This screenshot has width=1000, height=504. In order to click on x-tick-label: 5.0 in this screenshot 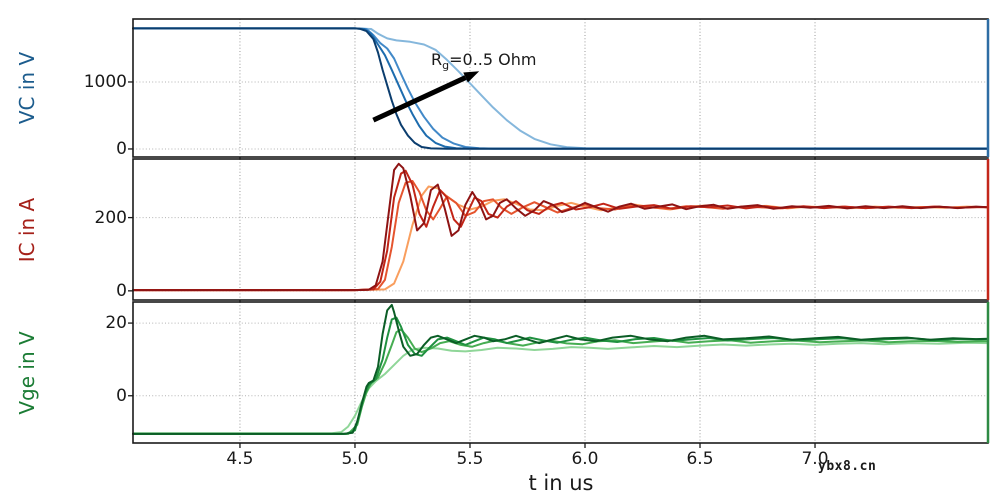, I will do `click(355, 459)`.